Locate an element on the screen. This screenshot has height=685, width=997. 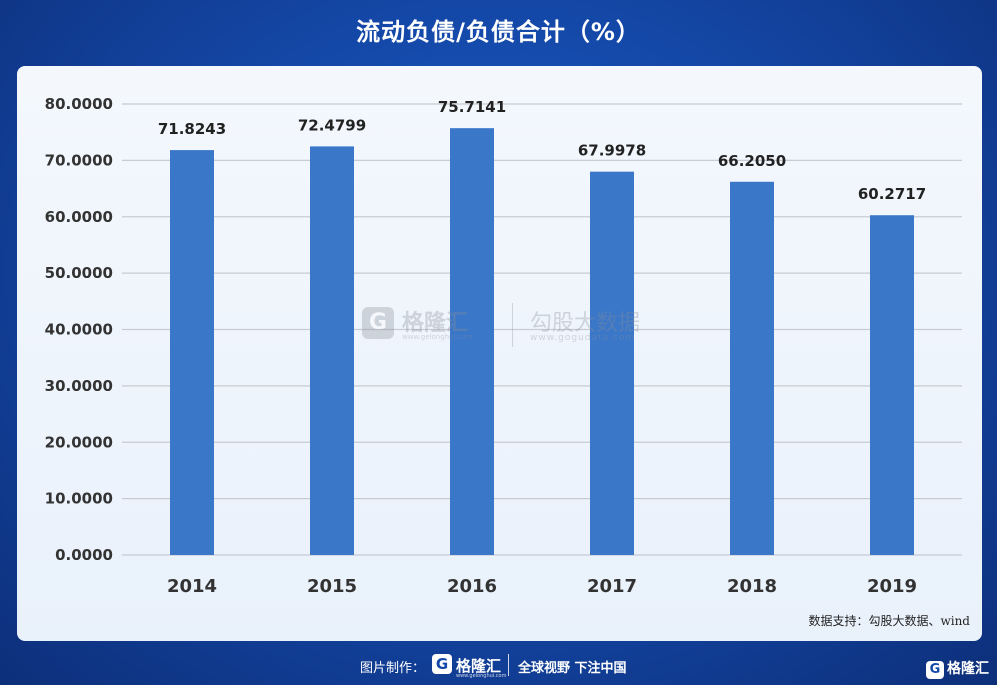
watermark-divider is located at coordinates (512, 325).